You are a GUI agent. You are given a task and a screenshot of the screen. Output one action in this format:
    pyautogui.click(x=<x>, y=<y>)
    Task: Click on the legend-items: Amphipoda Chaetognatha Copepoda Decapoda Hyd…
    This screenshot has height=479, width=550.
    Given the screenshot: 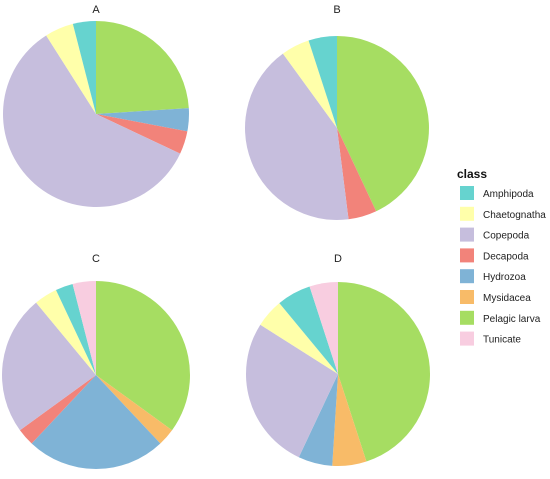 What is the action you would take?
    pyautogui.click(x=503, y=266)
    